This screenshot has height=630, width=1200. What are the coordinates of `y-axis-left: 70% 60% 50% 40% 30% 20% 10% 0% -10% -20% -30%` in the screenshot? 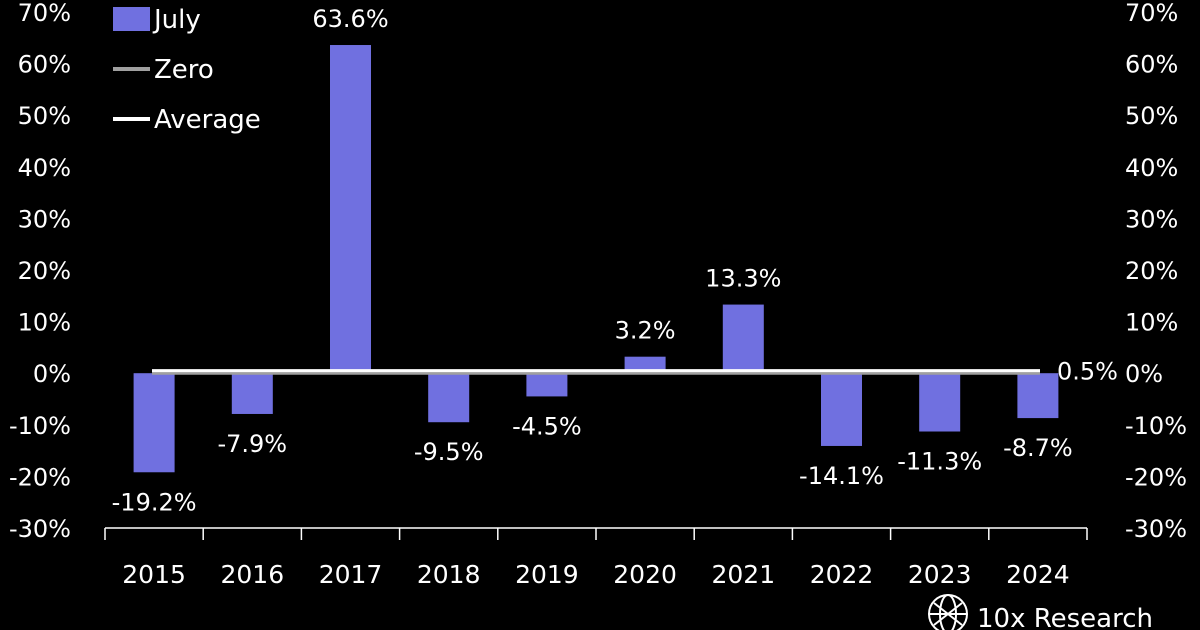 It's located at (40, 271).